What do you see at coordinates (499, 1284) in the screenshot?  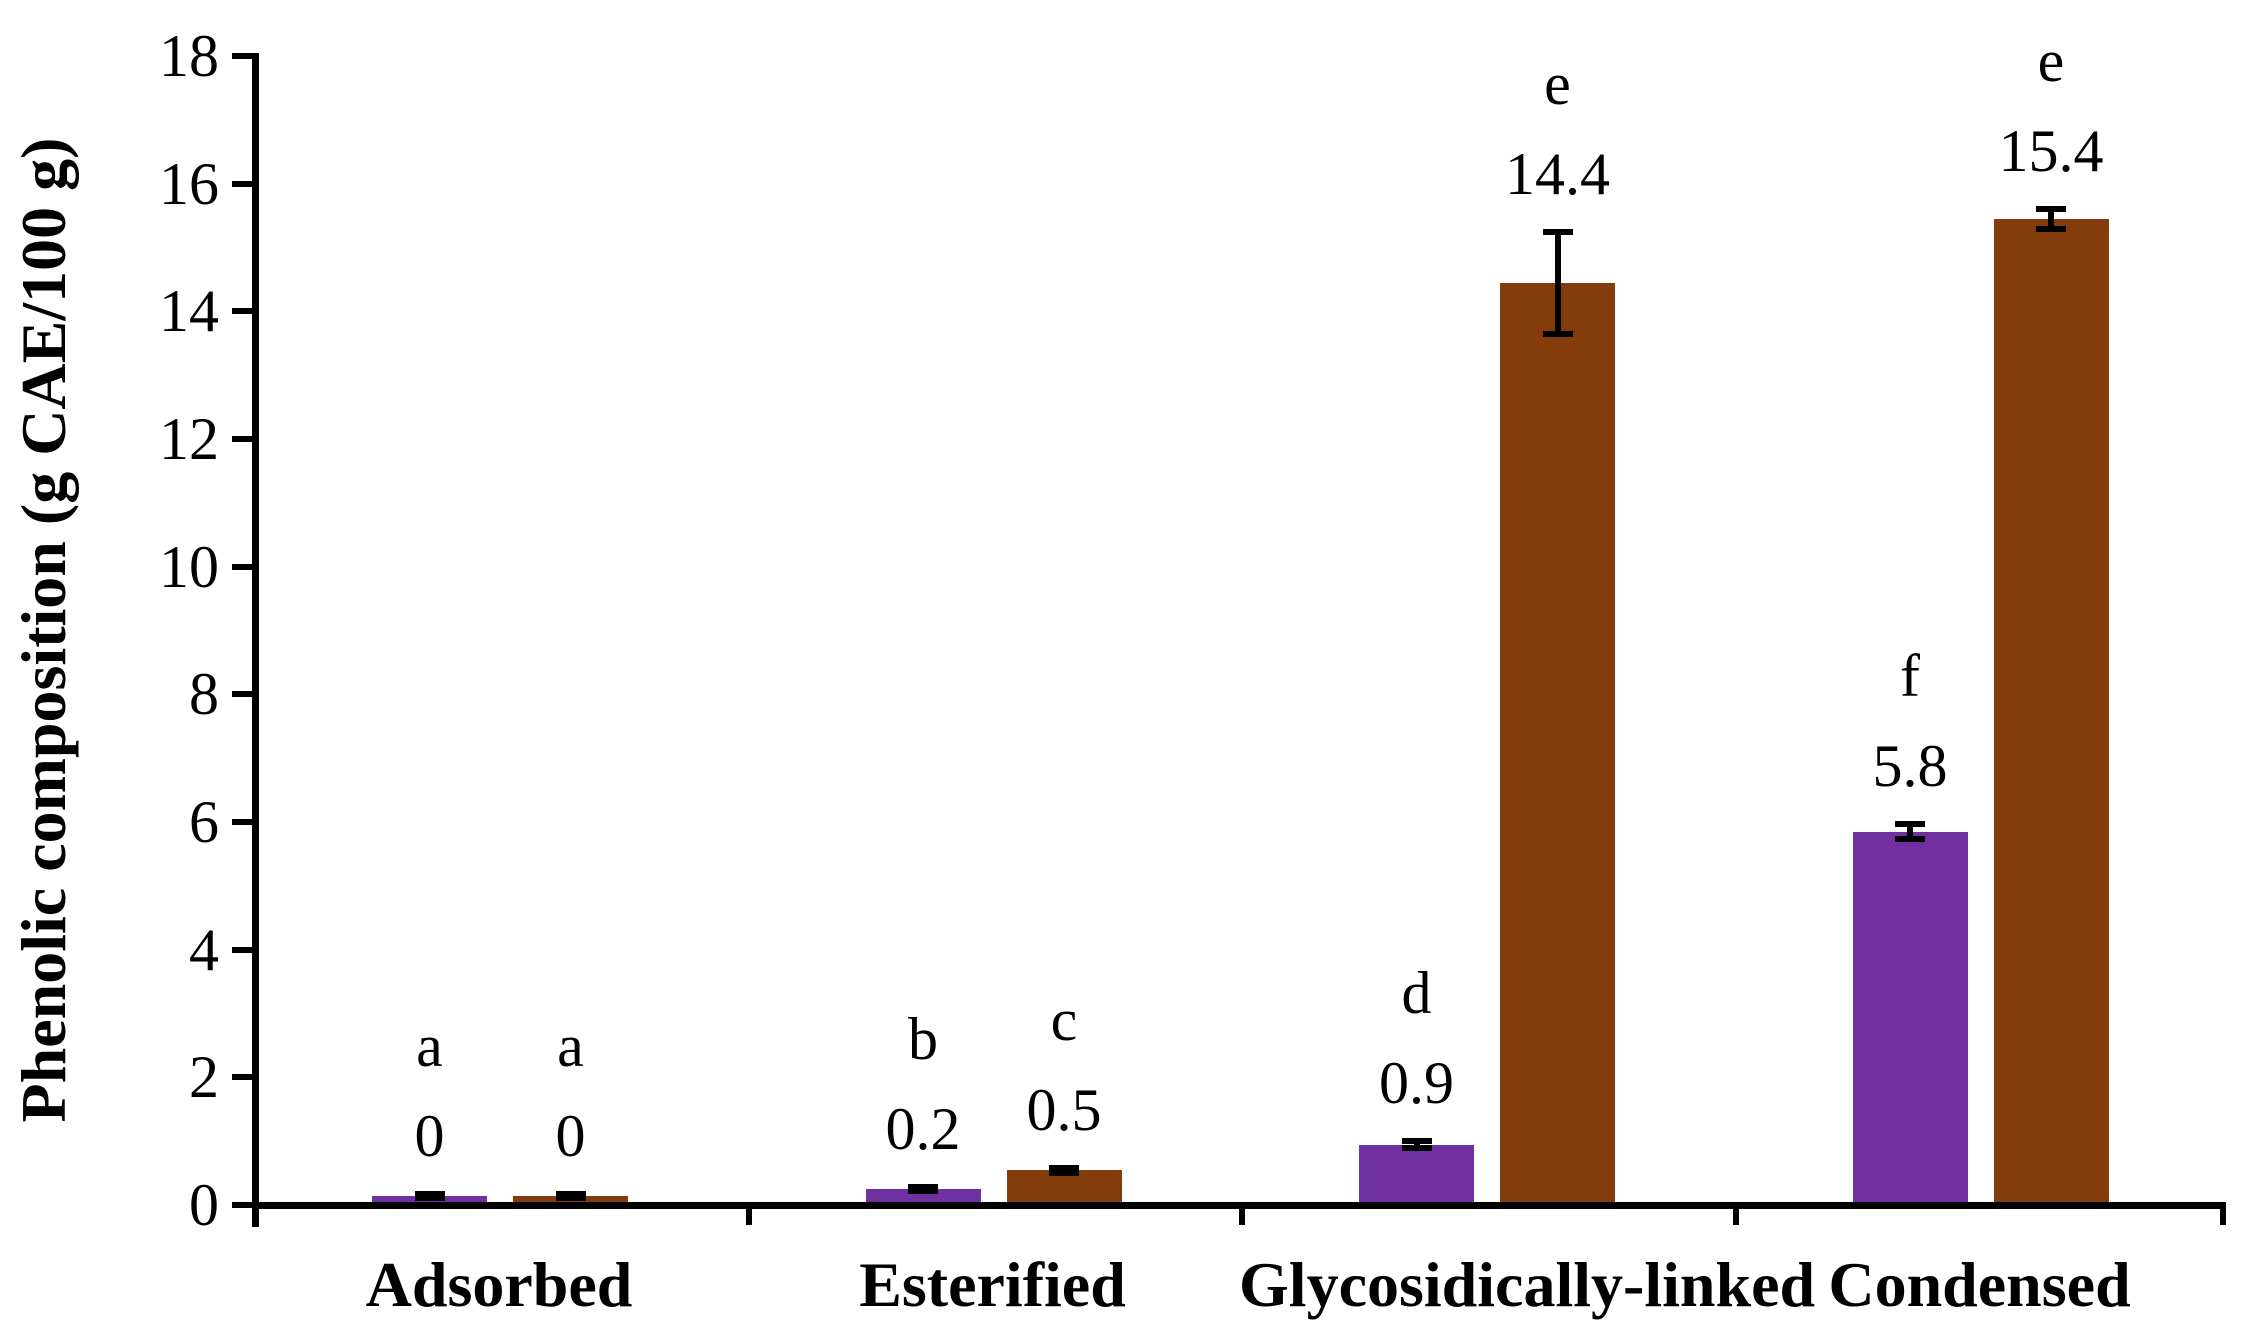 I see `x-category-label-adsorbed: Adsorbed` at bounding box center [499, 1284].